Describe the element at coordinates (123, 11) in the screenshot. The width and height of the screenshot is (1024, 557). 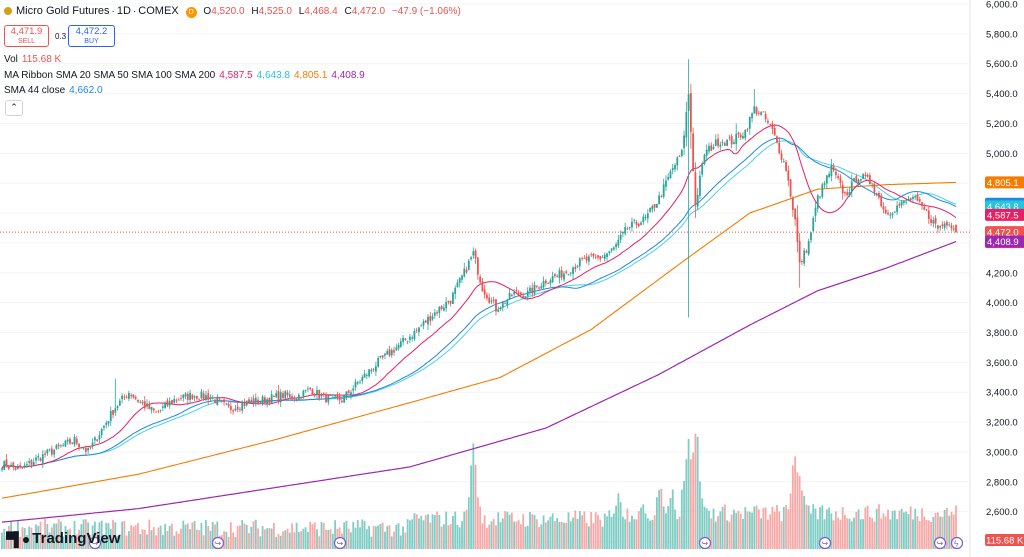
I see `interval: 1D` at that location.